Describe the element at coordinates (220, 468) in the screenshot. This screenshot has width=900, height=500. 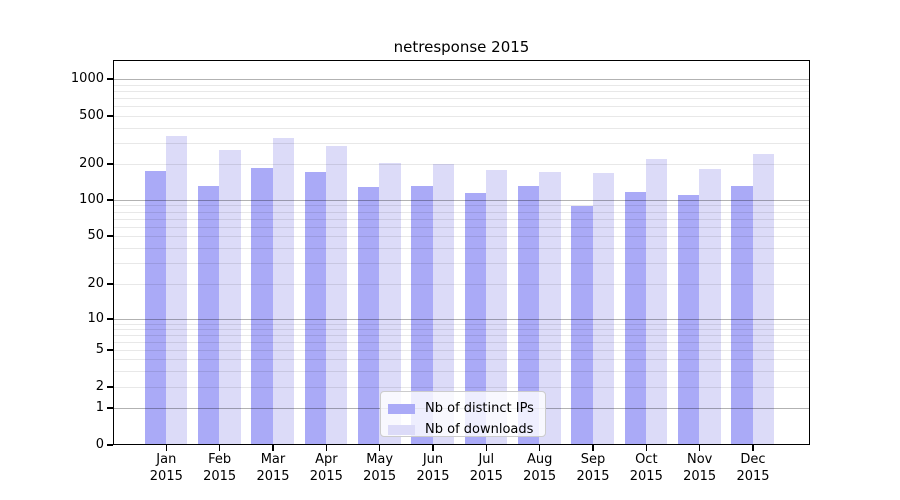
I see `x-tick-label-feb: Feb 2015` at that location.